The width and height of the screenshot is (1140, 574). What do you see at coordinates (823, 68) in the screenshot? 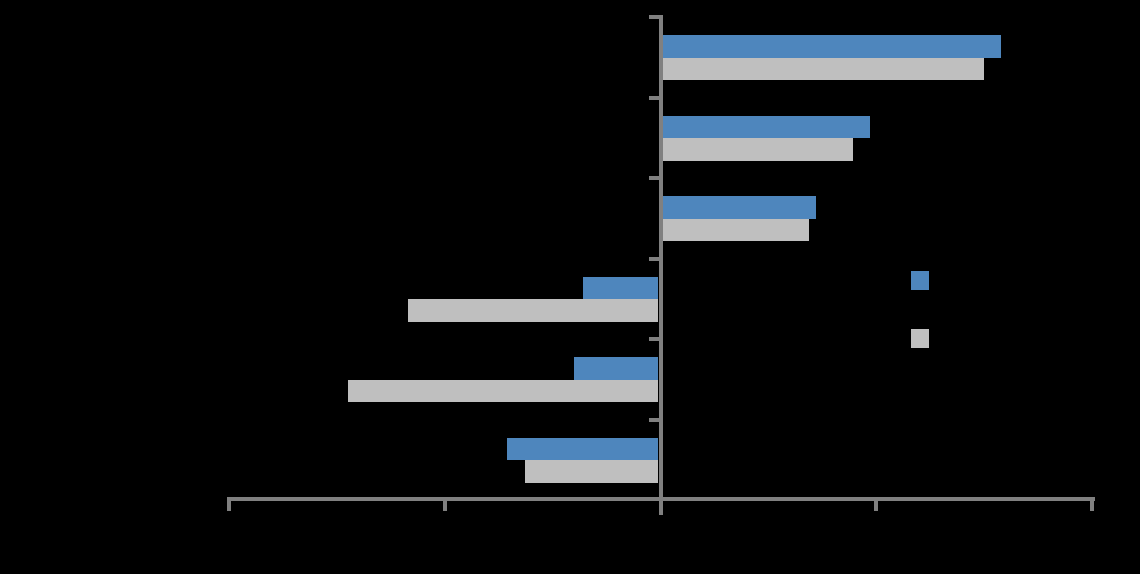
I see `bar-series2-cat1` at bounding box center [823, 68].